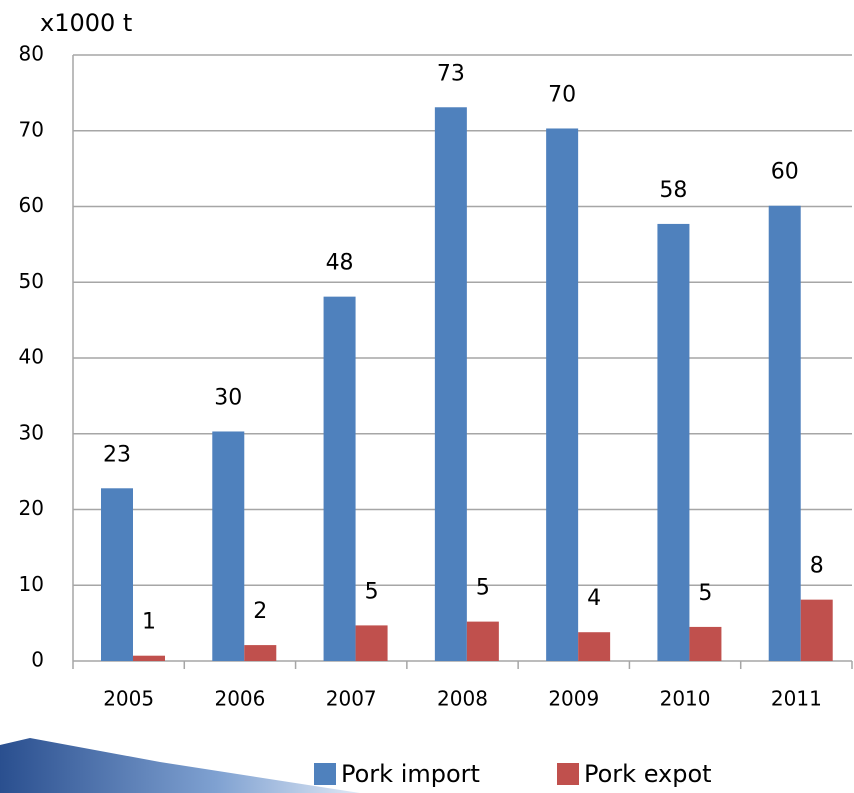 The image size is (854, 793). What do you see at coordinates (594, 598) in the screenshot?
I see `data-label: 4` at bounding box center [594, 598].